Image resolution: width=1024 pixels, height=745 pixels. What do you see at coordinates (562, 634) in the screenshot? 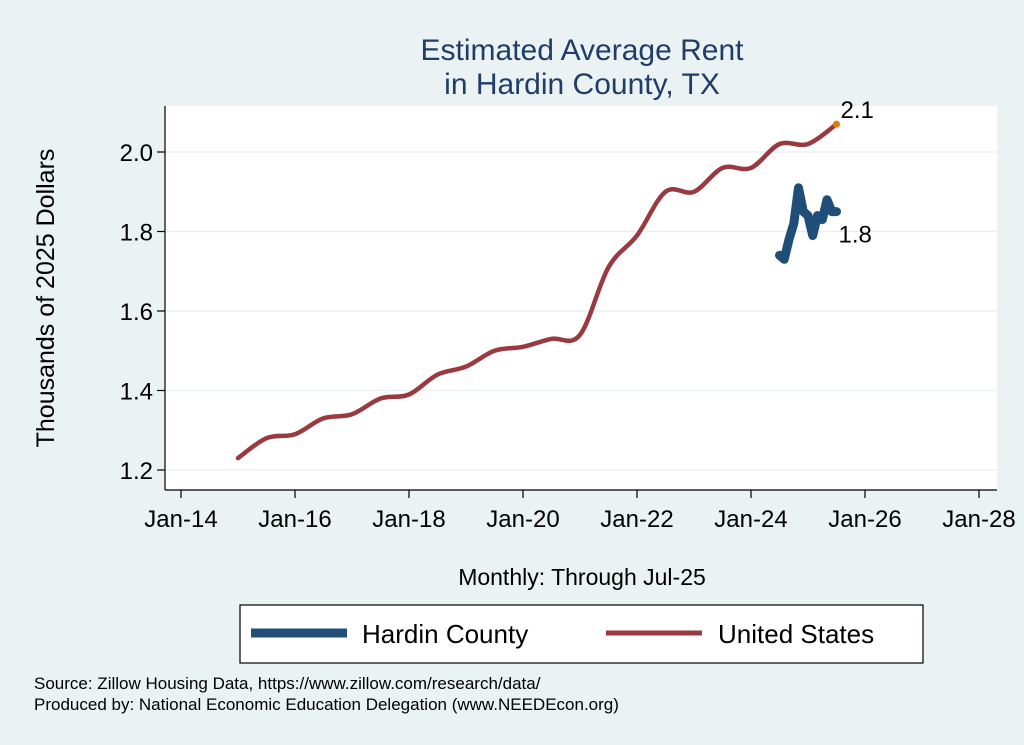
I see `legend: Hardin County United States` at bounding box center [562, 634].